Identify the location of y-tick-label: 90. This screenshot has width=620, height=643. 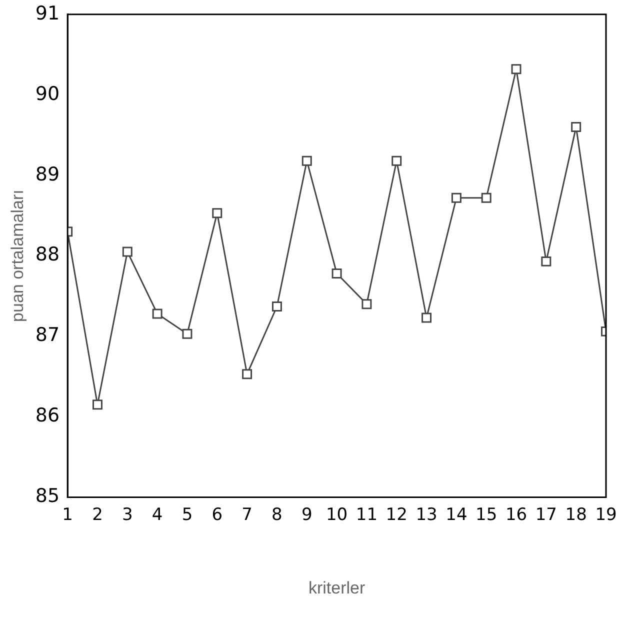
(47, 93).